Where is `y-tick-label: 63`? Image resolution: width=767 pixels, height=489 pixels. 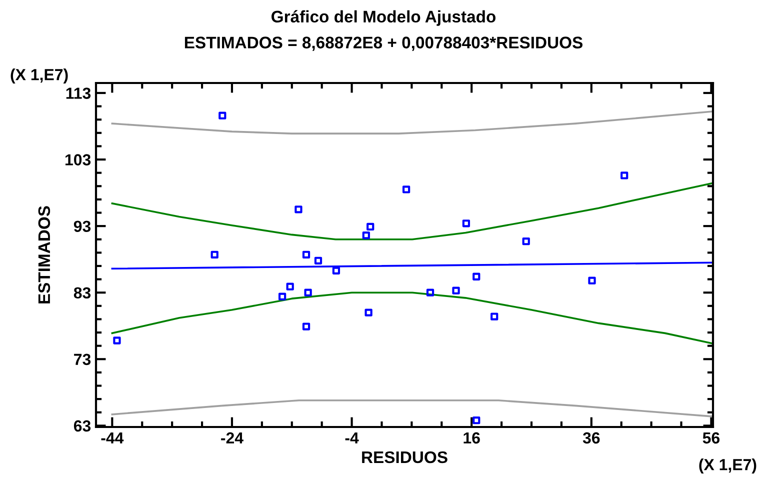
y-tick-label: 63 is located at coordinates (82, 426).